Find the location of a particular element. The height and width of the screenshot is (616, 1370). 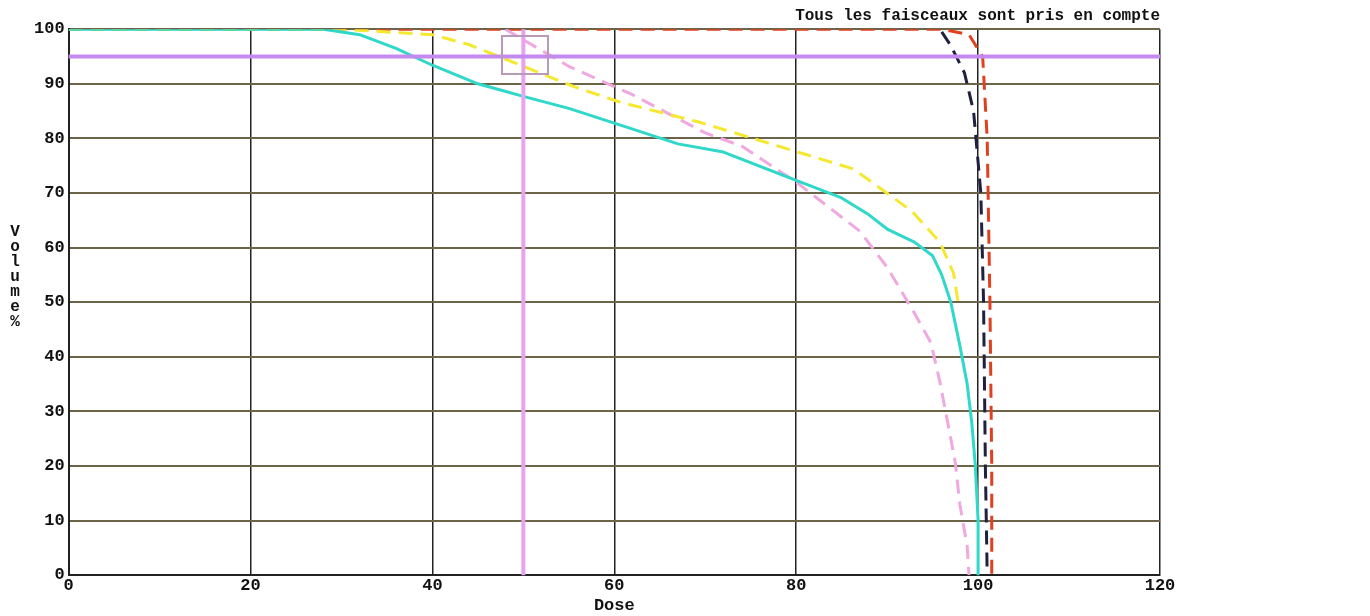

chart-title: Tous les faisceaux sont pris en compte is located at coordinates (977, 15).